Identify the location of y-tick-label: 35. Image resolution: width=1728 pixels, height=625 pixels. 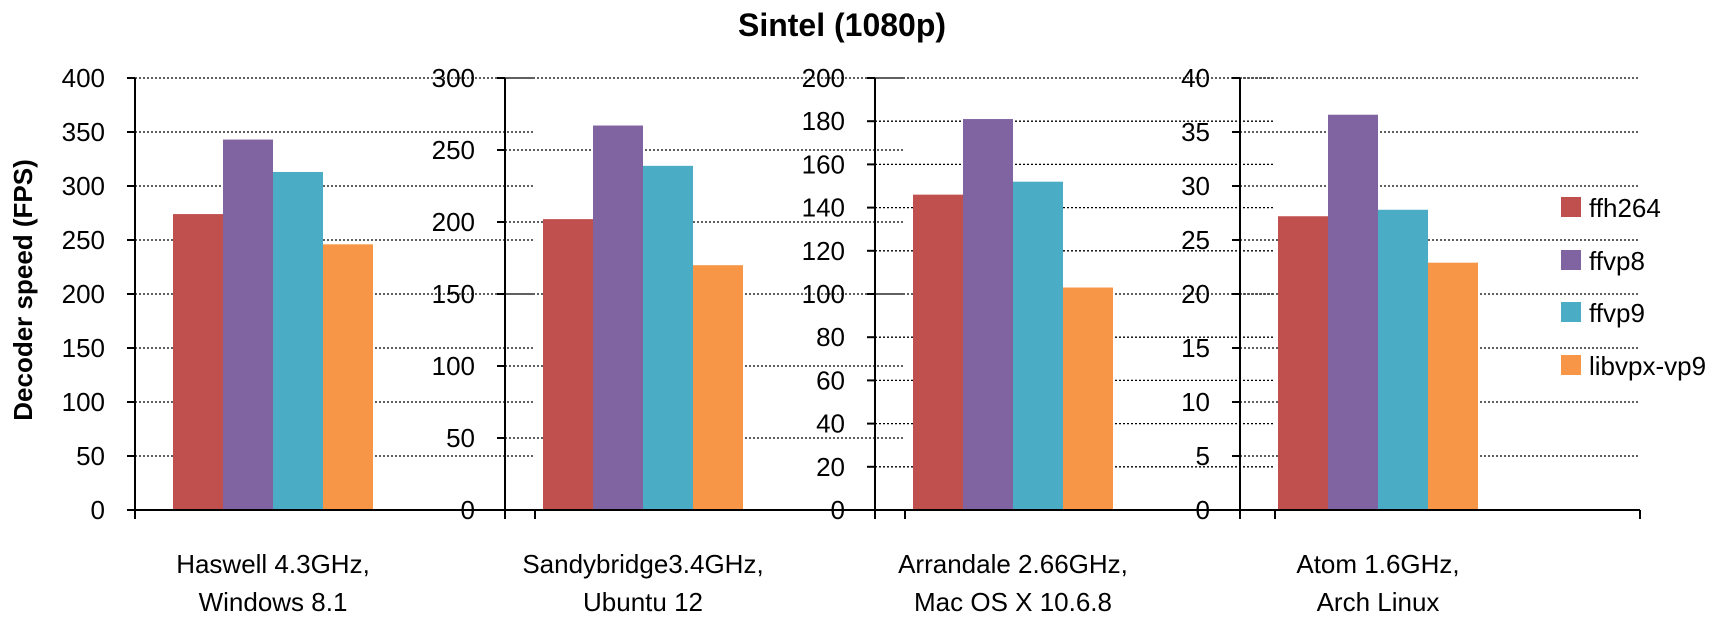
(1195, 132).